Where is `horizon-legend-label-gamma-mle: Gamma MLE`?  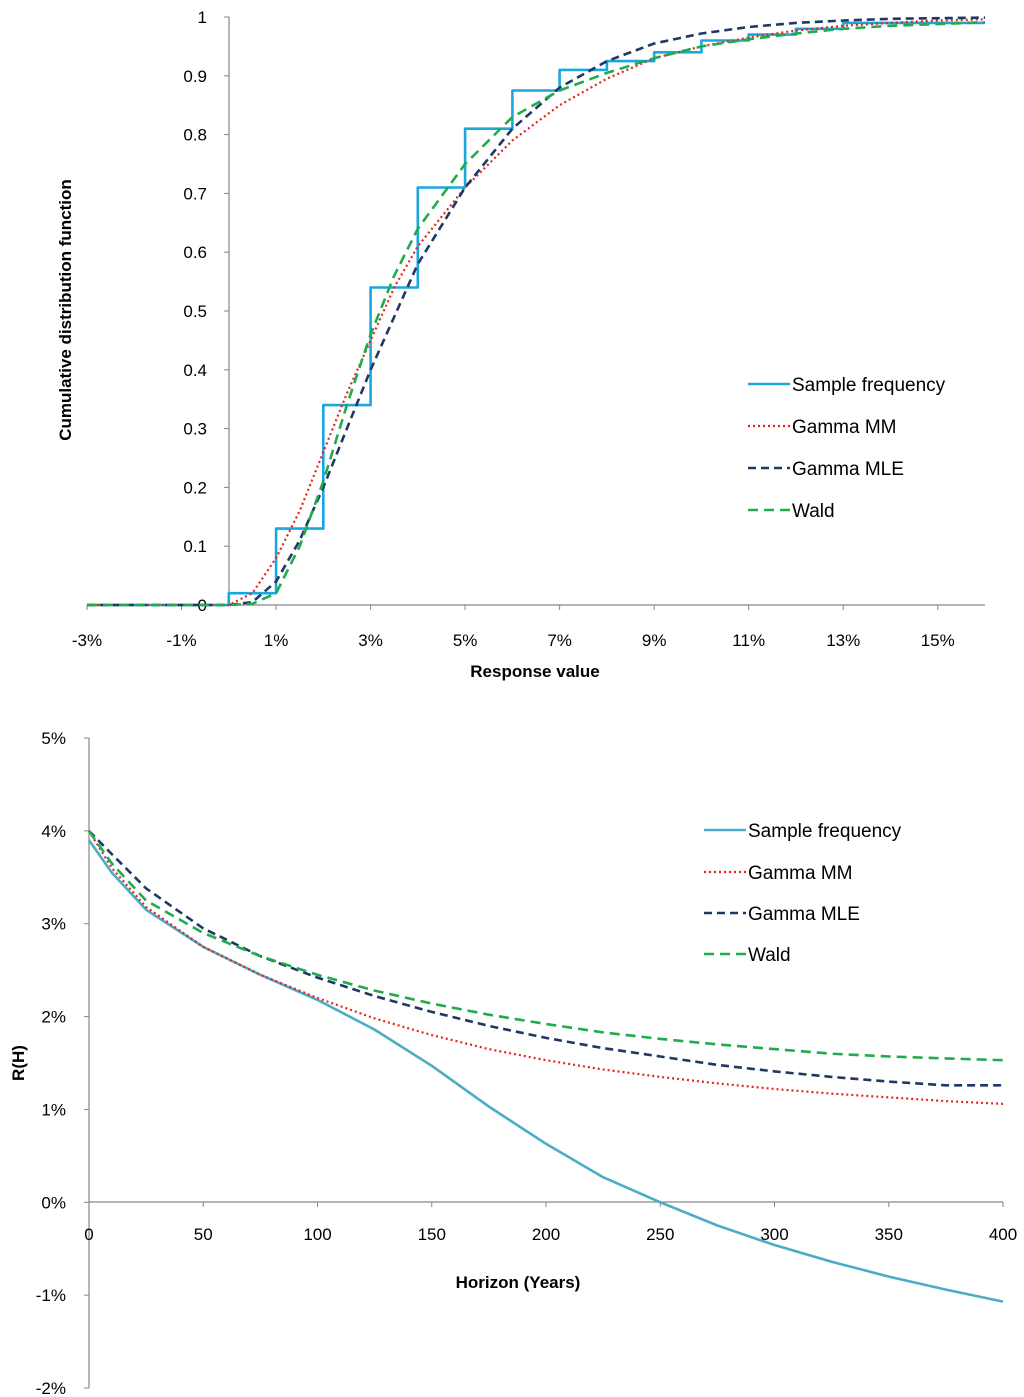 horizon-legend-label-gamma-mle: Gamma MLE is located at coordinates (804, 914).